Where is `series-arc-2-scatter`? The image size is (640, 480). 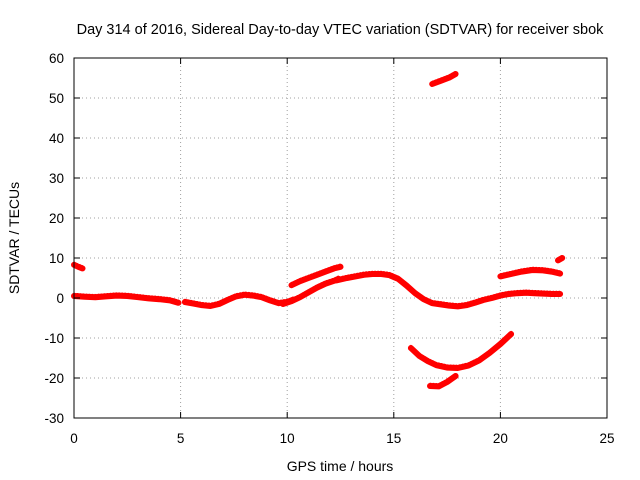
series-arc-2-scatter is located at coordinates (126, 297).